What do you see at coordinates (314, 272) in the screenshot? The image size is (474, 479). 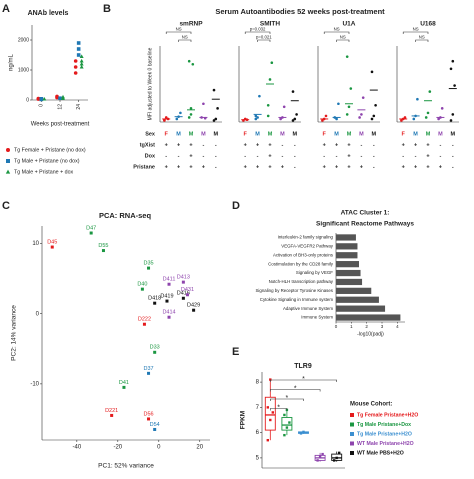 I see `category-label: Signaling by VEGF` at bounding box center [314, 272].